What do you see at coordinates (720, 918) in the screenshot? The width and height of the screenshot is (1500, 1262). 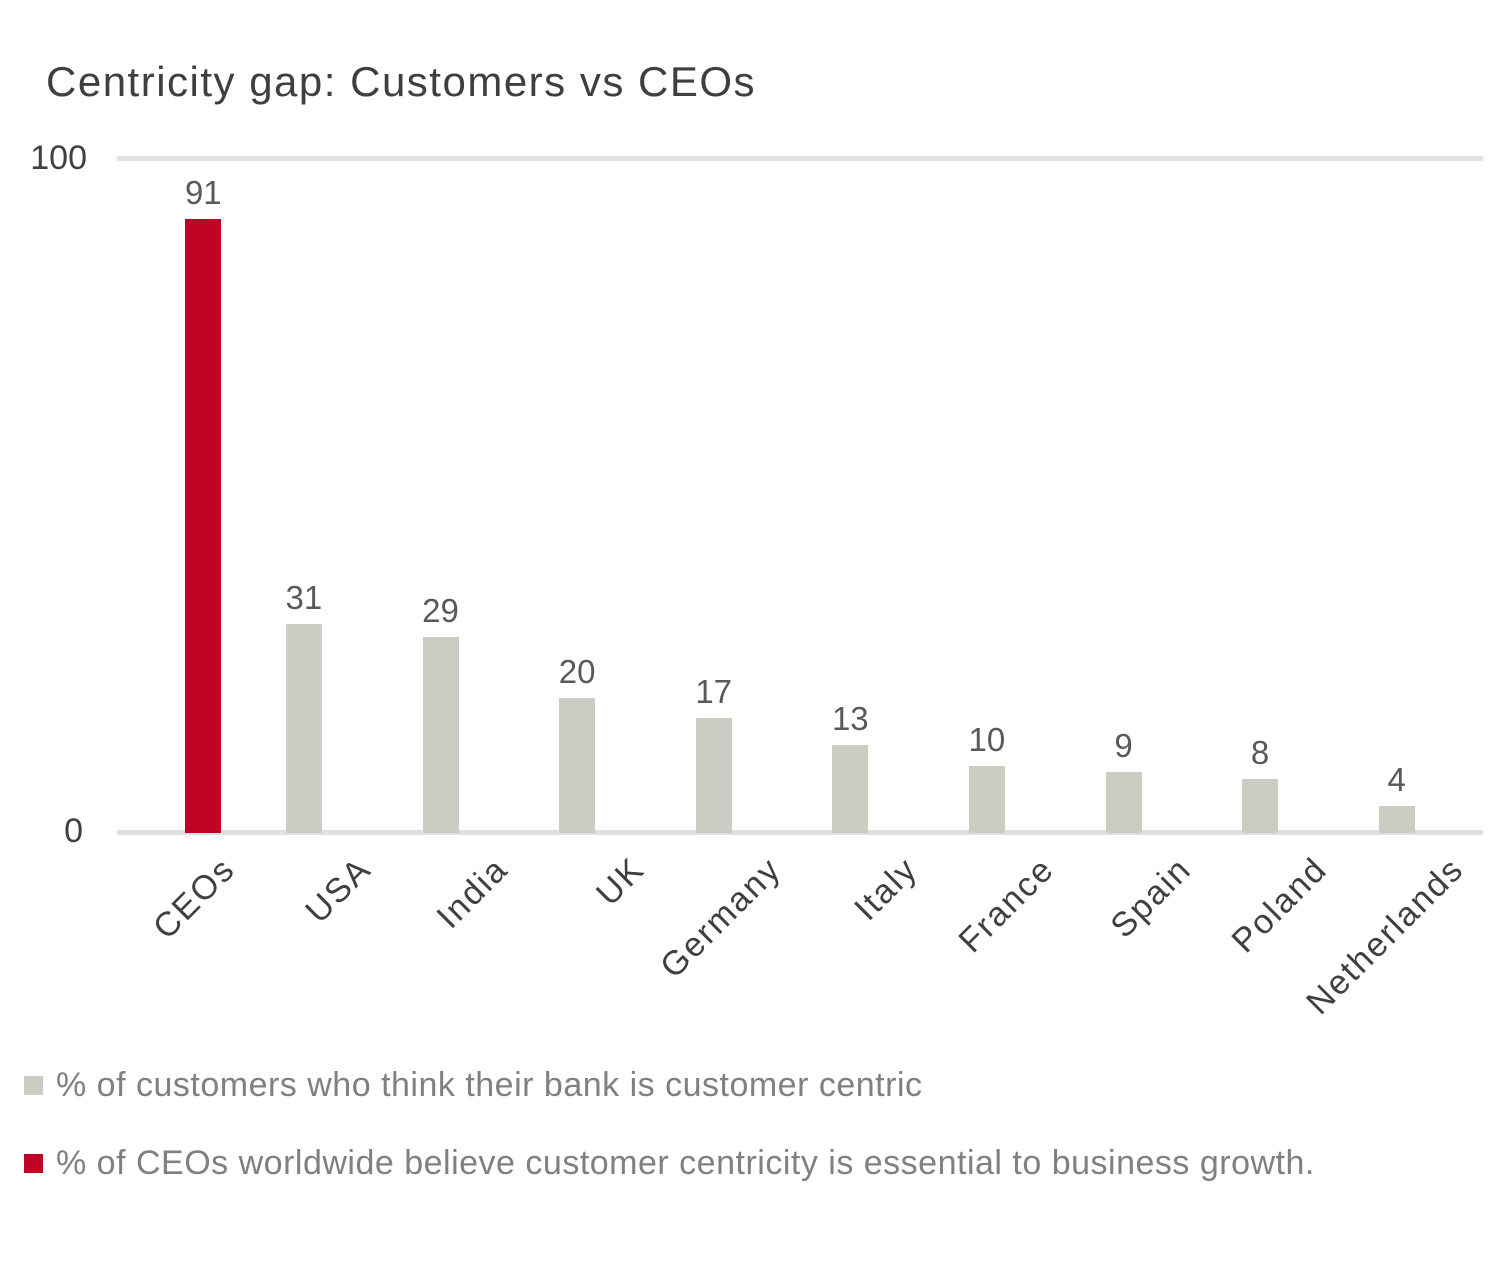 I see `x-axis-label-germany: Germany` at bounding box center [720, 918].